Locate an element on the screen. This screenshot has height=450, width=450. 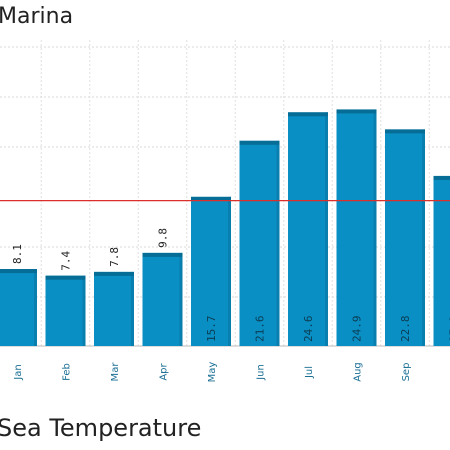
chart-title: Marina is located at coordinates (37, 16).